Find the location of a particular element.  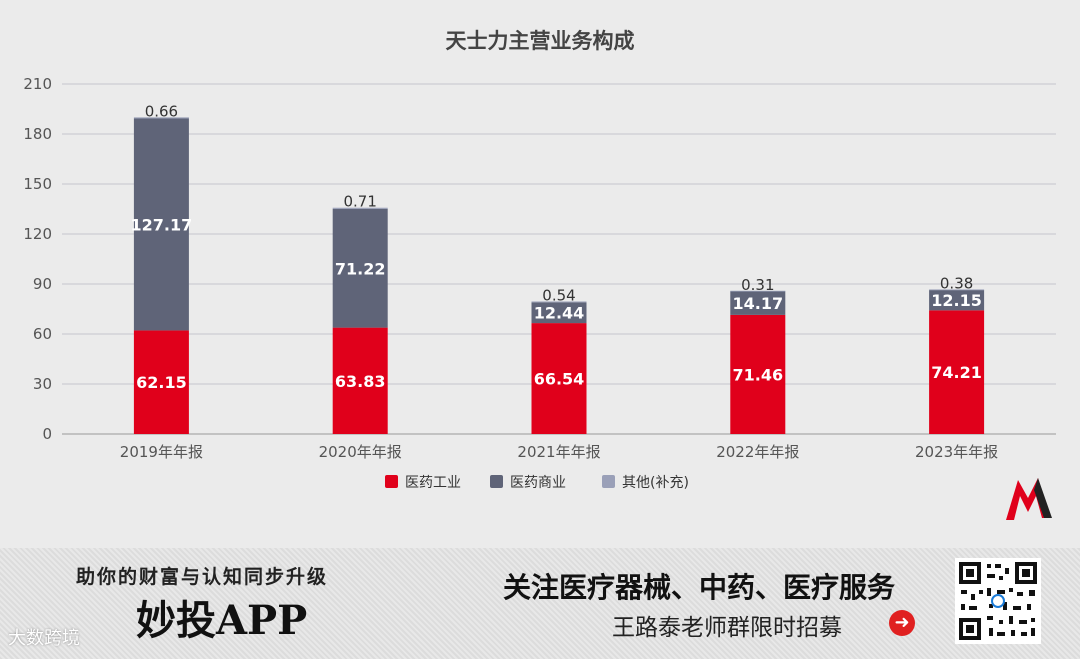

data-label: 127.17 is located at coordinates (162, 224).